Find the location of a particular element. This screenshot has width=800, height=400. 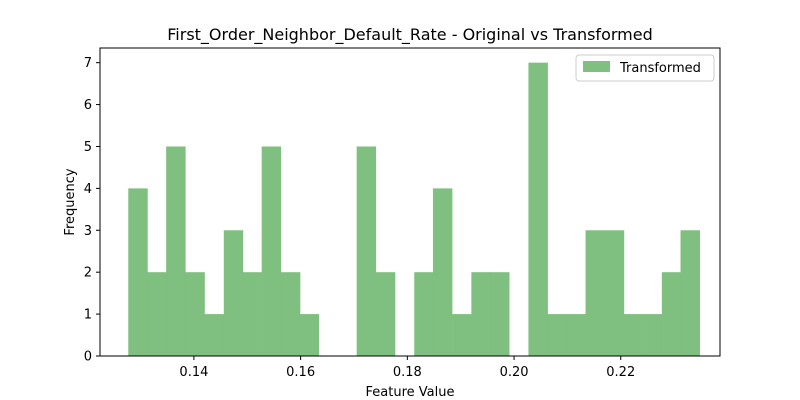

x-axis-label: Feature Value is located at coordinates (410, 392).